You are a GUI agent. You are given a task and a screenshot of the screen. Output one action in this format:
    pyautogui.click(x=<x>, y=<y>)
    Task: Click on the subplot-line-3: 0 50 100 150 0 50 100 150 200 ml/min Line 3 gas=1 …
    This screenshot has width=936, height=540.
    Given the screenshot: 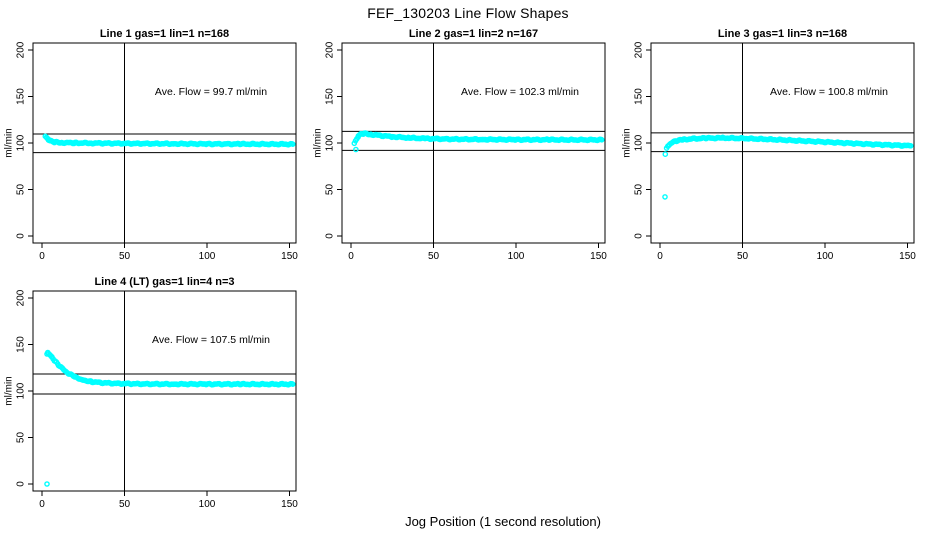 What is the action you would take?
    pyautogui.click(x=769, y=145)
    